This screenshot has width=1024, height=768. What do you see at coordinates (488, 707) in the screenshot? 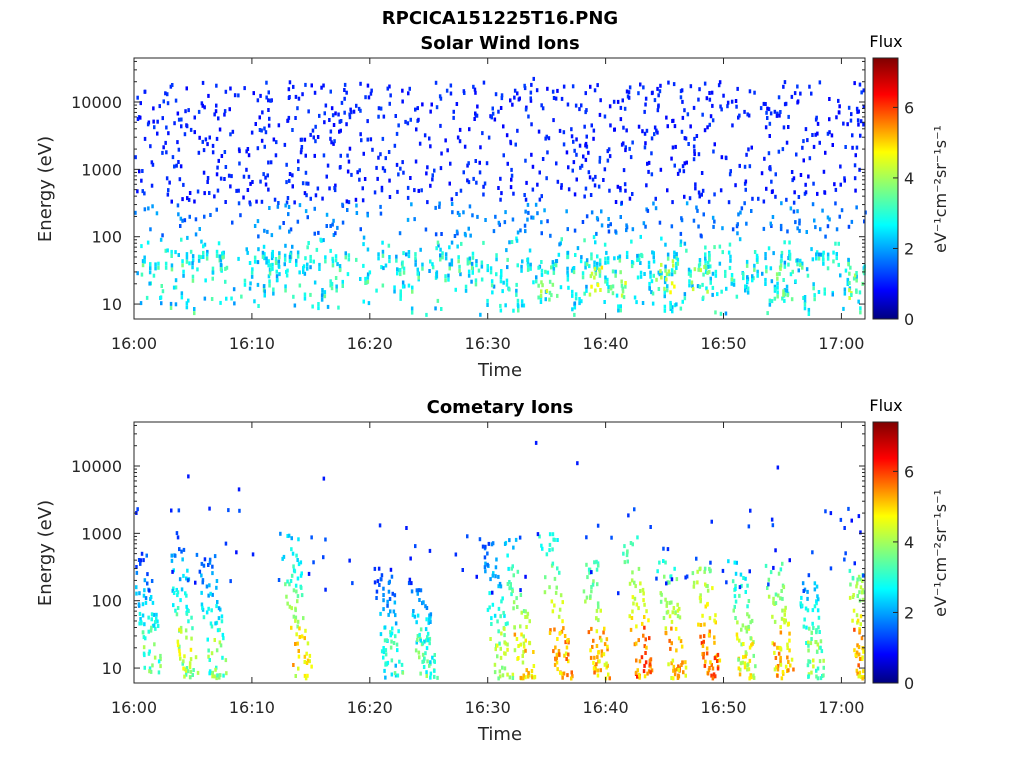
I see `x-tick-label: 16:30` at bounding box center [488, 707].